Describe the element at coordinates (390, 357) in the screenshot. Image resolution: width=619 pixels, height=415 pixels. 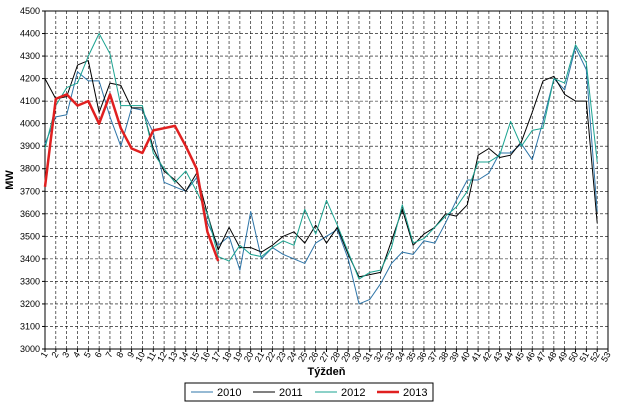
I see `x-tick-label: 33` at that location.